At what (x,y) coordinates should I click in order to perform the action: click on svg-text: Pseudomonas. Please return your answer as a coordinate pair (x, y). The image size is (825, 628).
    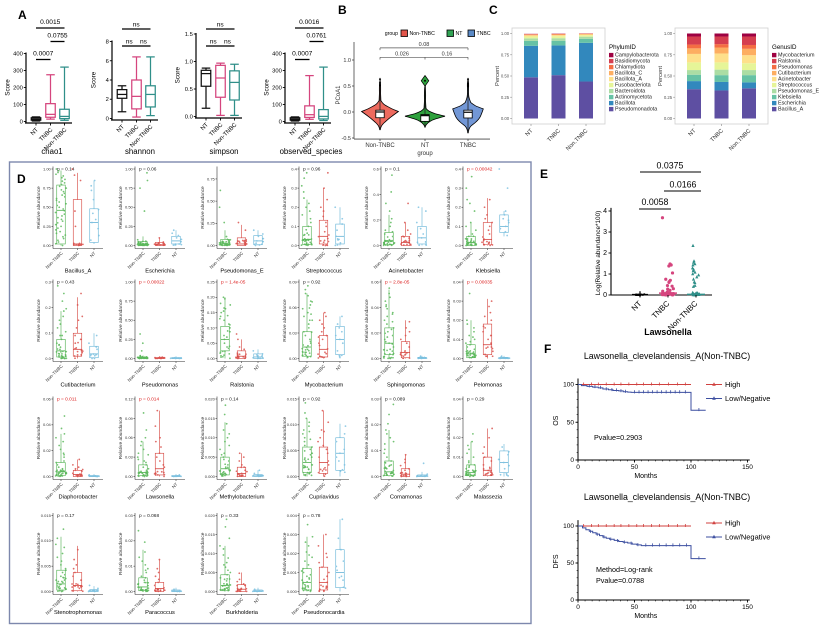
    Looking at the image, I should click on (795, 68).